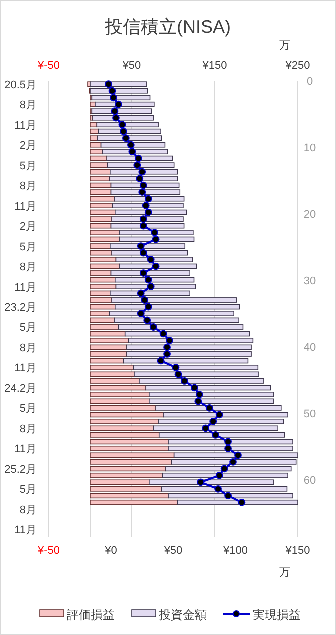 This screenshot has height=635, width=336. What do you see at coordinates (285, 573) in the screenshot?
I see `x2-axis-title: 万` at bounding box center [285, 573].